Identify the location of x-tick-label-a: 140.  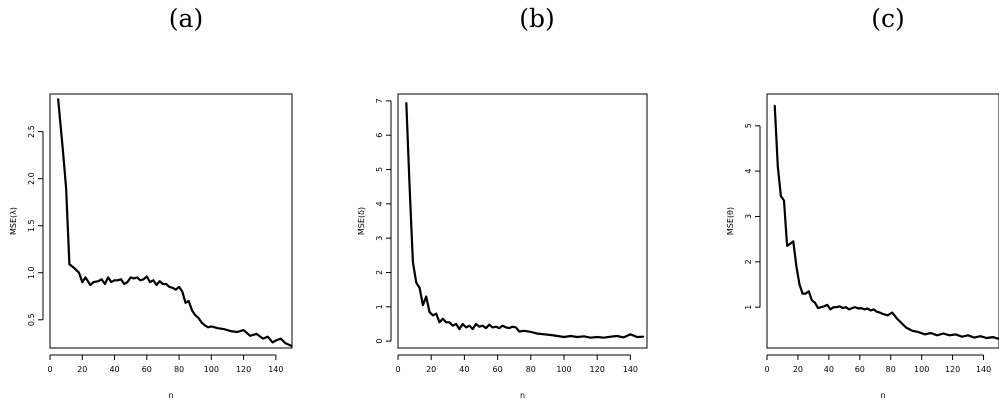
(275, 369).